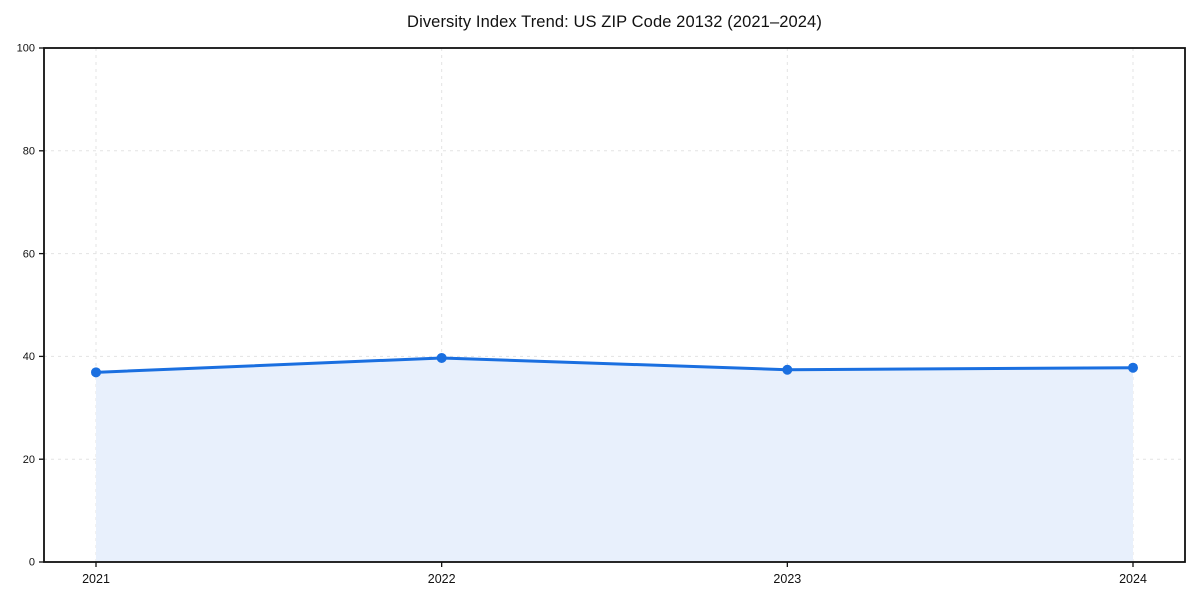  I want to click on x-axis-tick-label: 2023, so click(787, 579).